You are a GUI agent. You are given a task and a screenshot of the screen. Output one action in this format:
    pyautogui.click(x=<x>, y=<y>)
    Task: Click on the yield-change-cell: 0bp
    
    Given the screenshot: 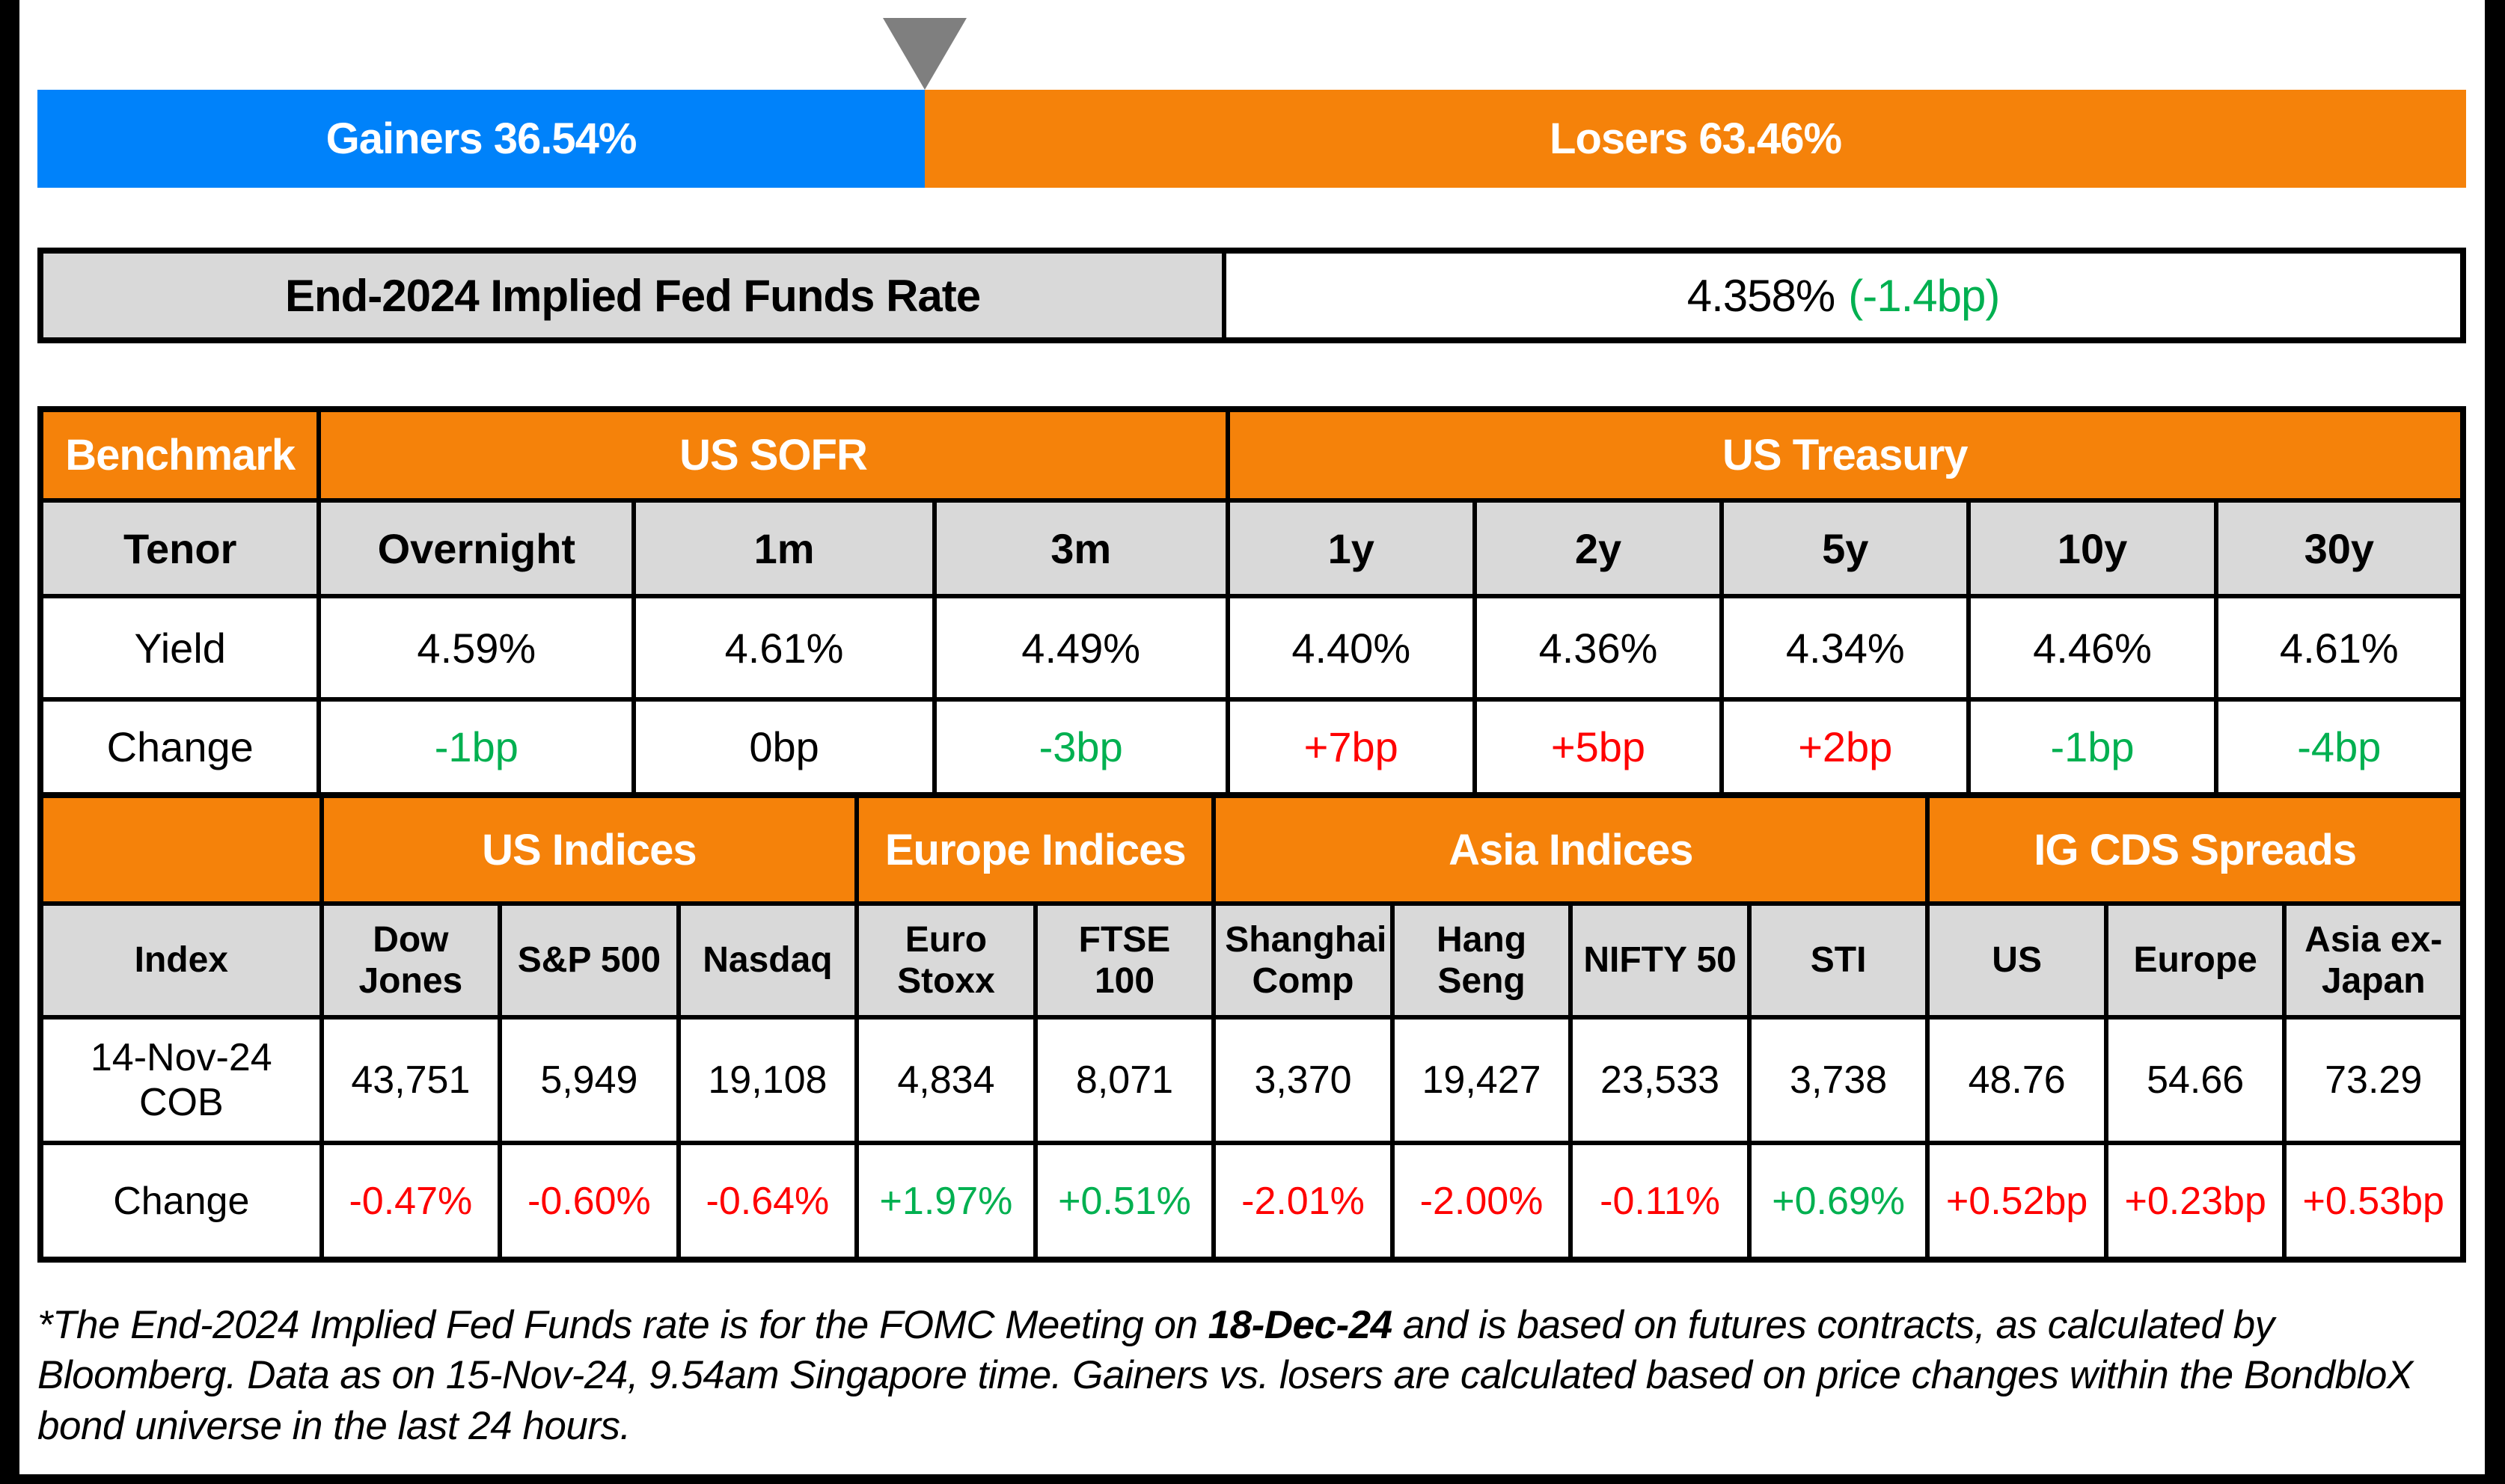 What is the action you would take?
    pyautogui.click(x=784, y=747)
    